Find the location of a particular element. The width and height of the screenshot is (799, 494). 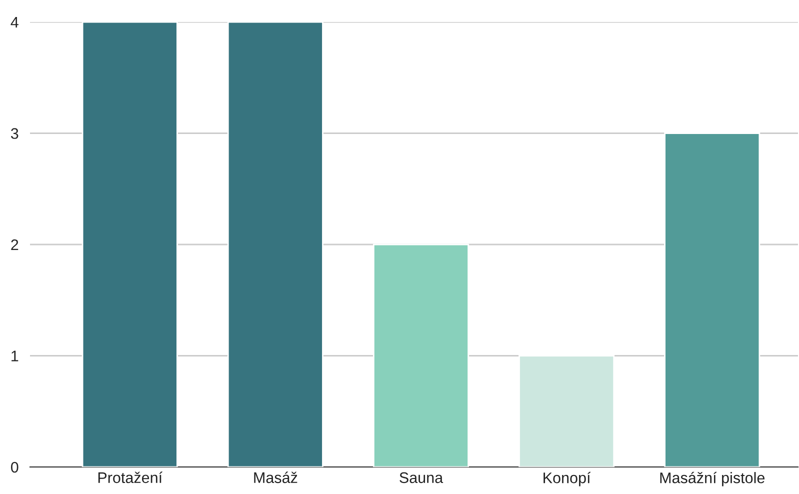

x-tick-label: Konopí is located at coordinates (567, 479).